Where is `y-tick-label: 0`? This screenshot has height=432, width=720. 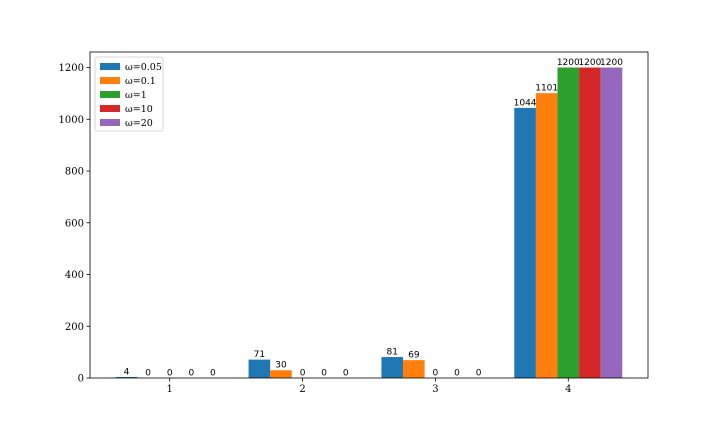
y-tick-label: 0 is located at coordinates (81, 379).